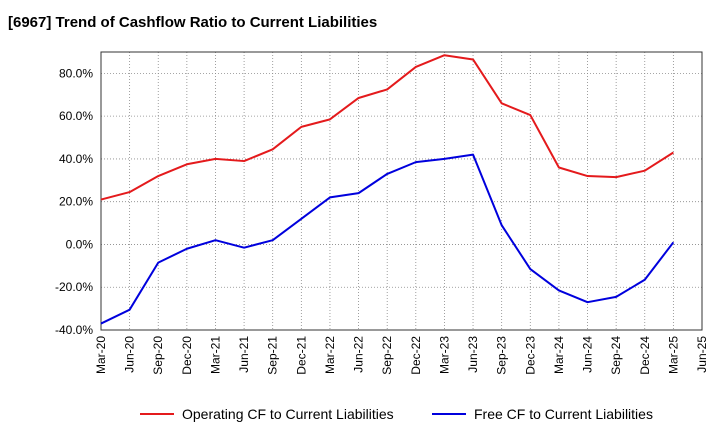 The image size is (720, 440). I want to click on x-tick-label: Dec-22, so click(416, 355).